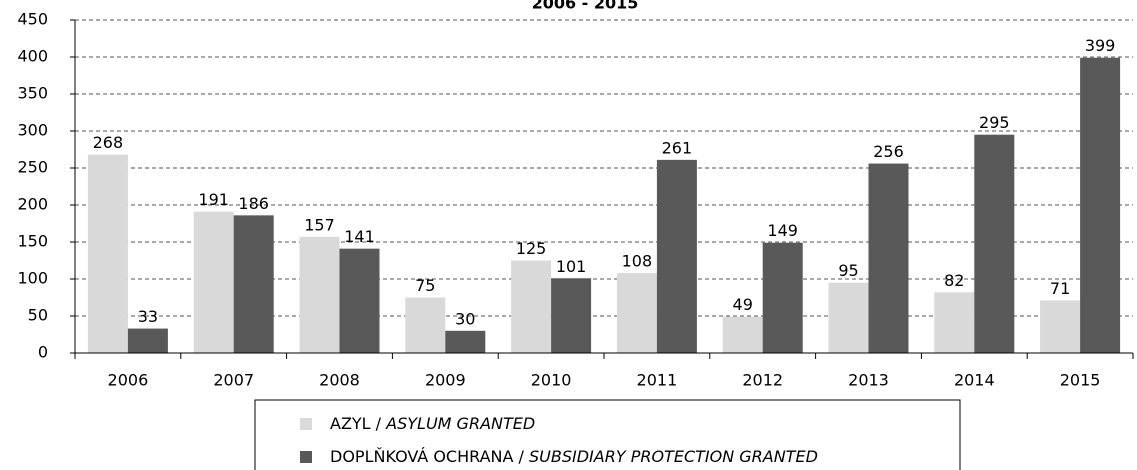  Describe the element at coordinates (213, 199) in the screenshot. I see `value-label: 191` at that location.